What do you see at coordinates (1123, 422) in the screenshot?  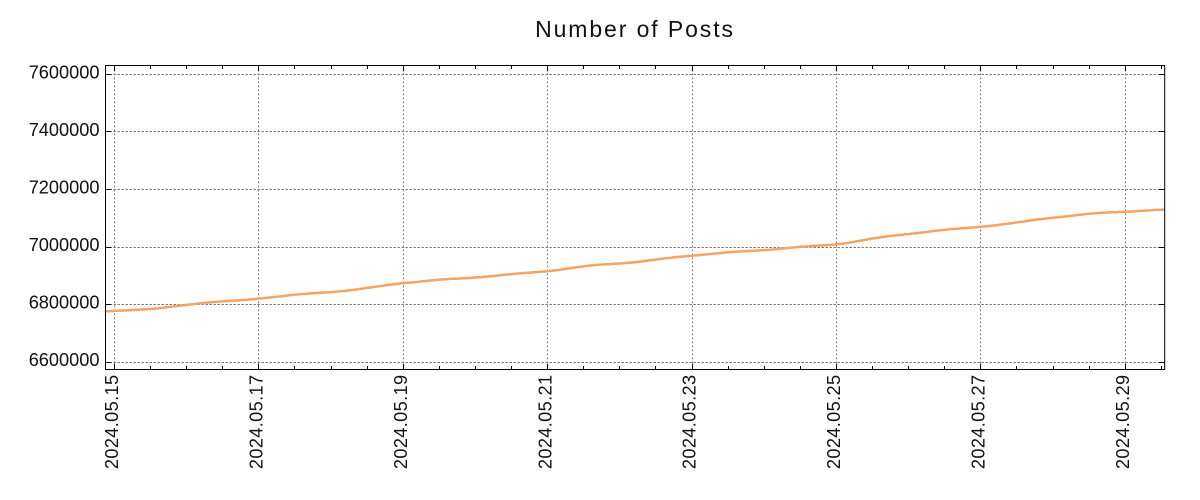 I see `svg-text: 2024.05.29` at bounding box center [1123, 422].